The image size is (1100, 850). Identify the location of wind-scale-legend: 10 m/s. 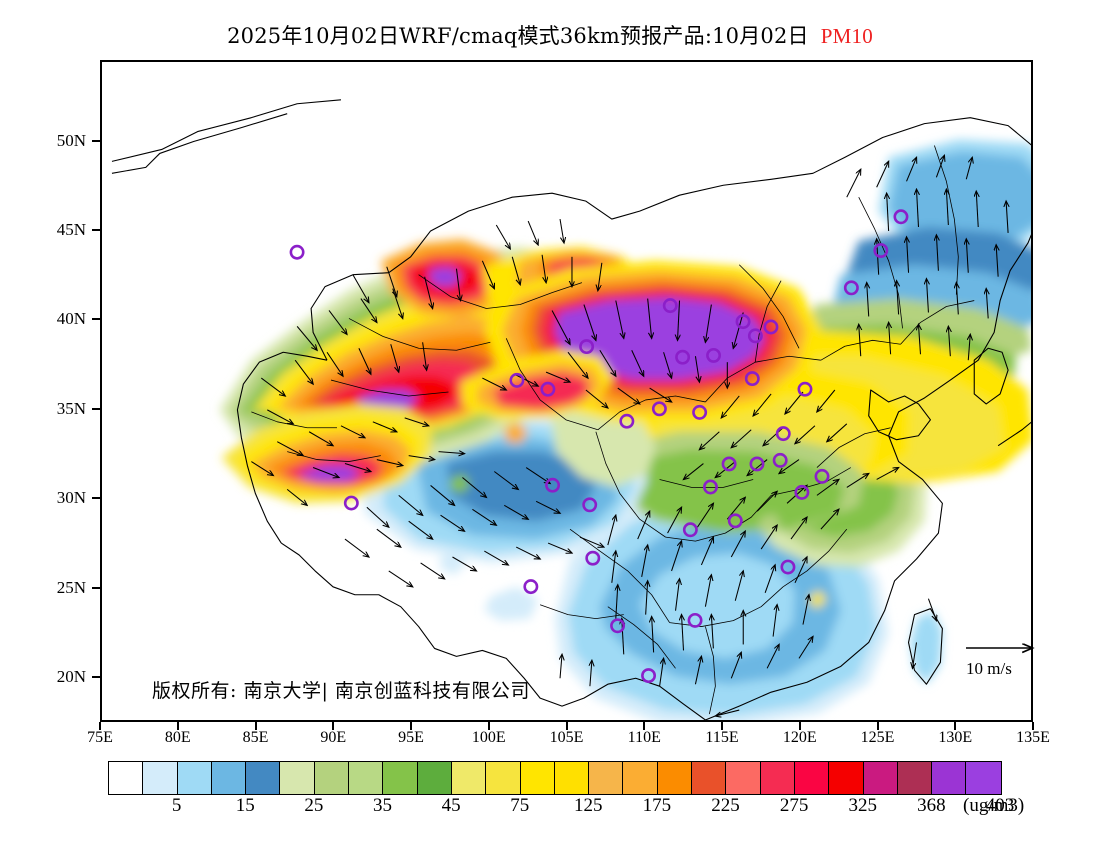
(1003, 657).